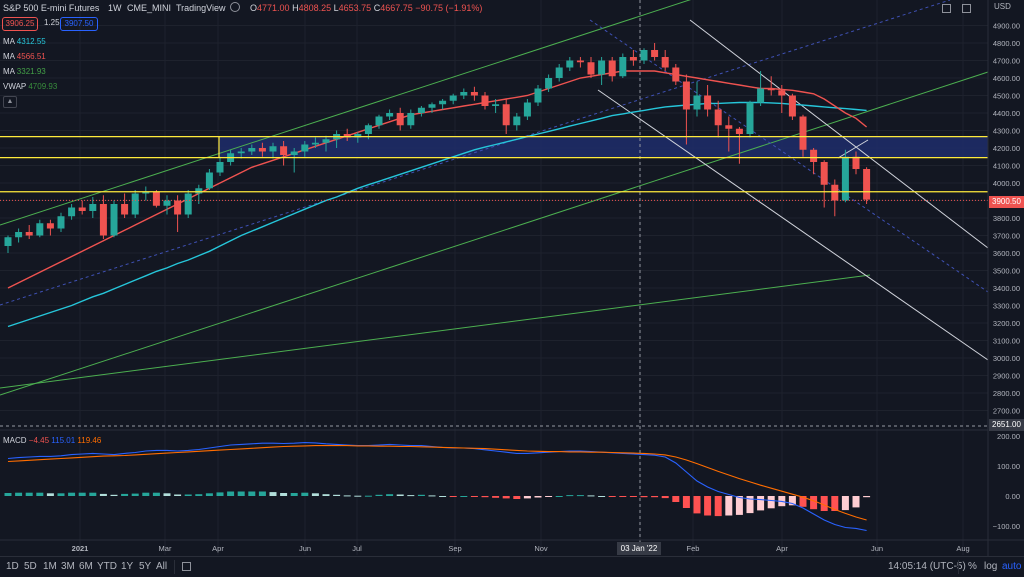 Image resolution: width=1024 pixels, height=577 pixels. I want to click on legend-item: MA 3321.93, so click(30, 71).